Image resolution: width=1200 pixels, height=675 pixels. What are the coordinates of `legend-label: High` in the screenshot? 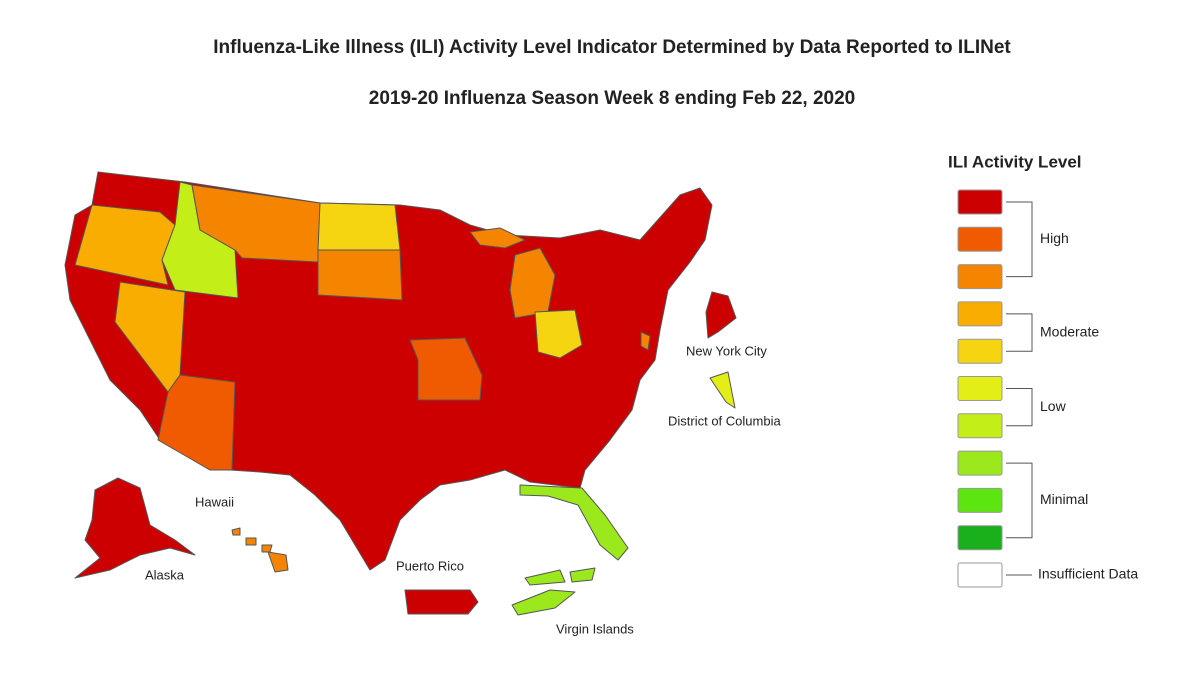 It's located at (1054, 238).